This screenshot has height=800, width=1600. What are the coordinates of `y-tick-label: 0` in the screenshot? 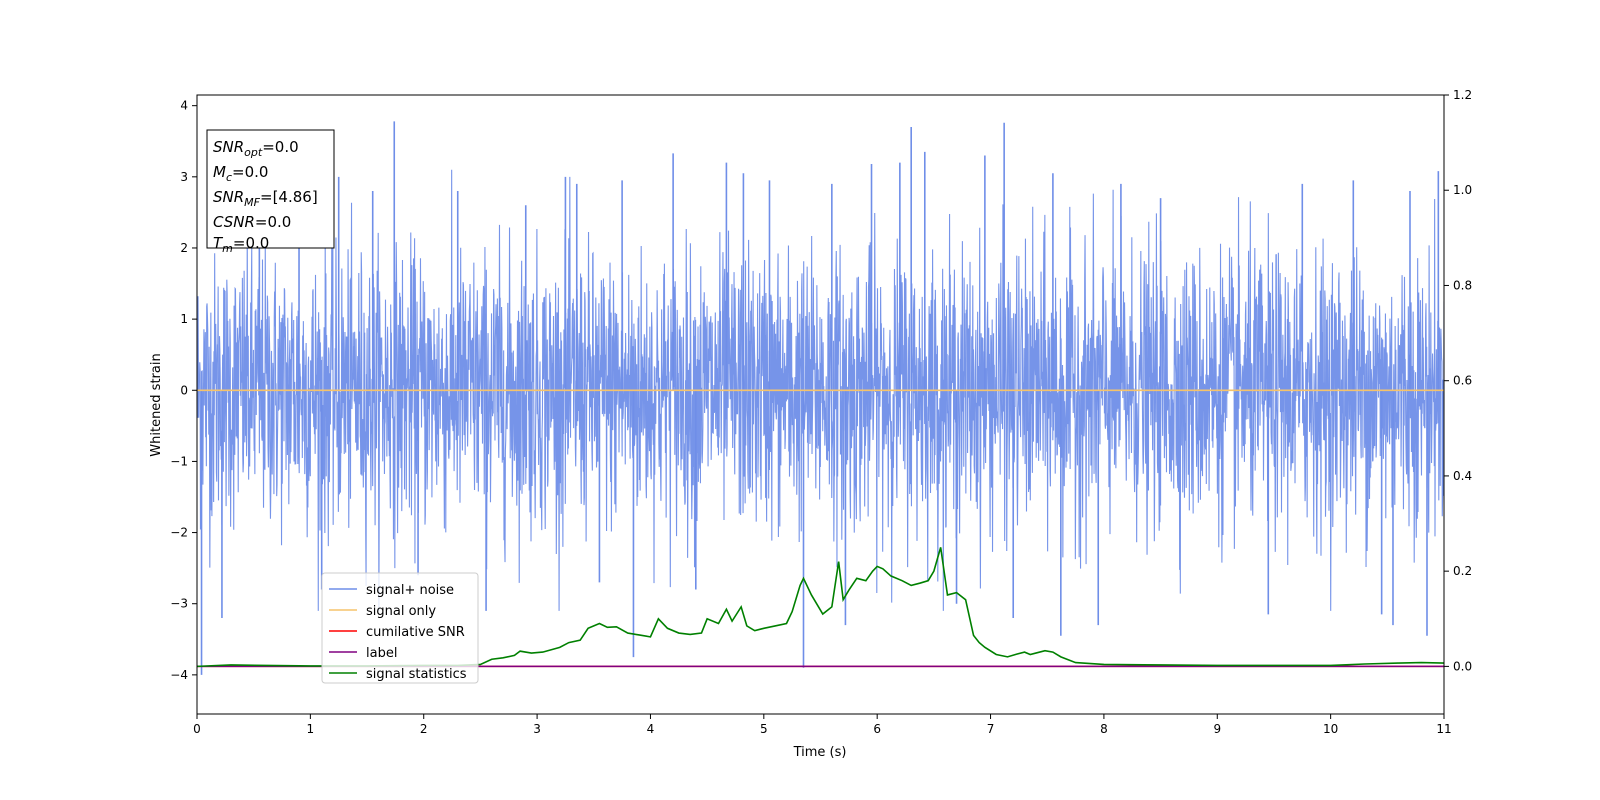 It's located at (184, 390).